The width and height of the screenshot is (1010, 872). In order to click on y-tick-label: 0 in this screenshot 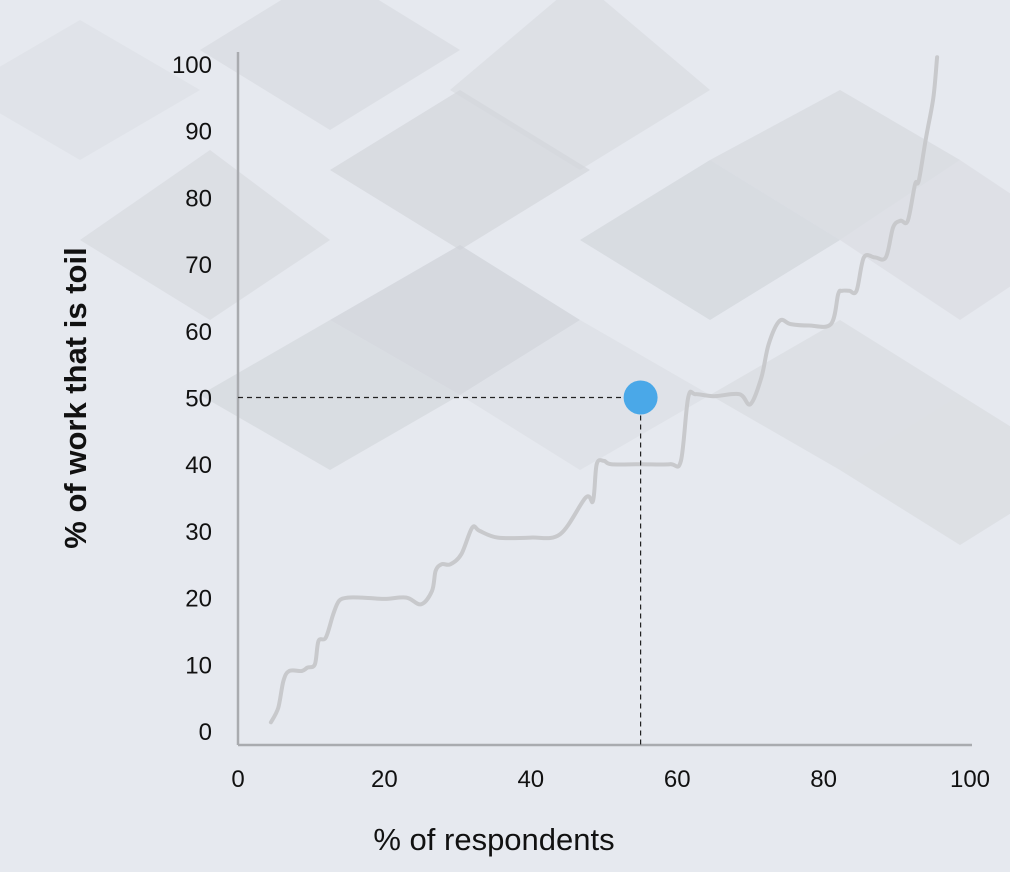, I will do `click(205, 732)`.